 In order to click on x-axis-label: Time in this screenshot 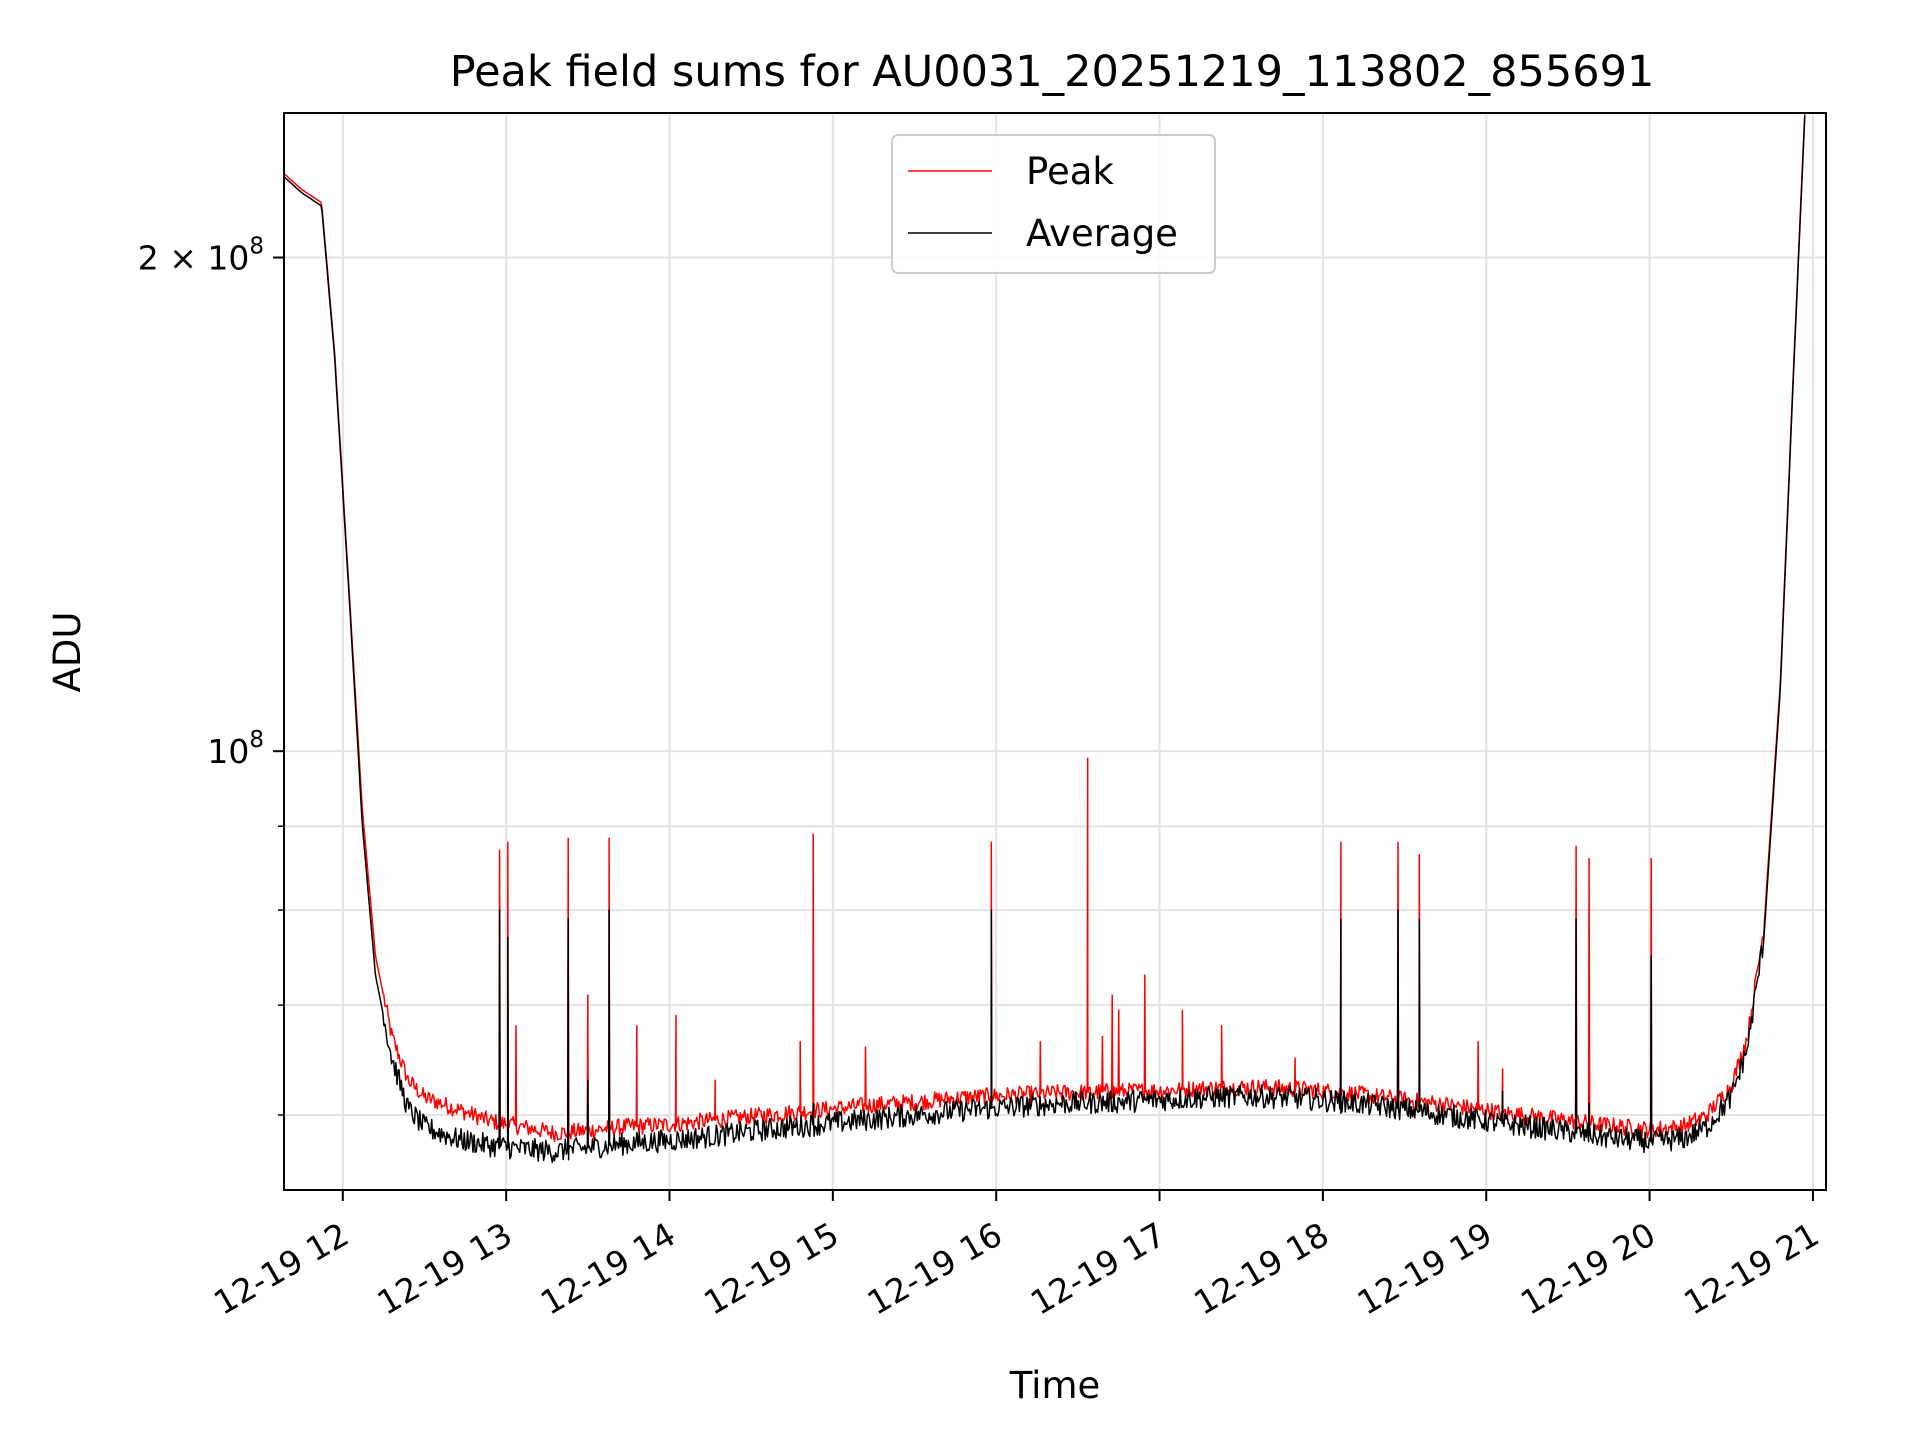, I will do `click(1055, 1385)`.